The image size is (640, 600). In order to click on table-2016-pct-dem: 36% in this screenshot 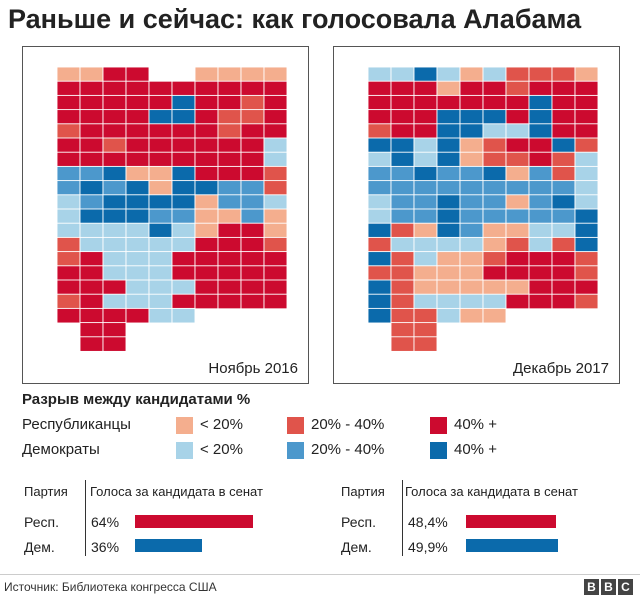, I will do `click(105, 547)`.